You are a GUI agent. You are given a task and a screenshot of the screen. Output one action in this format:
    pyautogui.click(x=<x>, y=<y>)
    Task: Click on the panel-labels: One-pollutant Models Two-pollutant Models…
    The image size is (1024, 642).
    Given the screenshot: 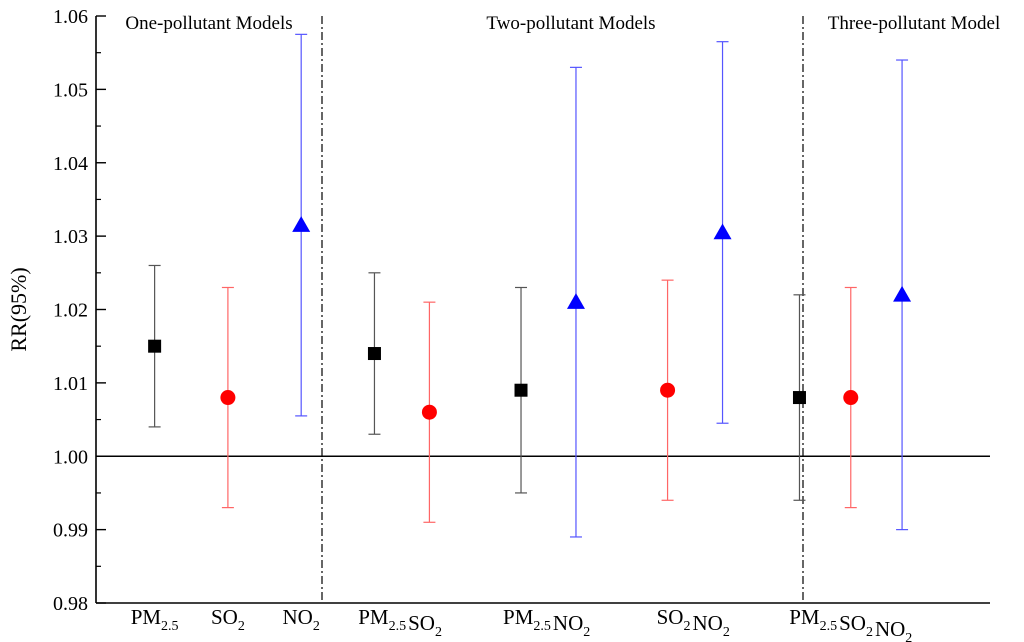 What is the action you would take?
    pyautogui.click(x=562, y=23)
    